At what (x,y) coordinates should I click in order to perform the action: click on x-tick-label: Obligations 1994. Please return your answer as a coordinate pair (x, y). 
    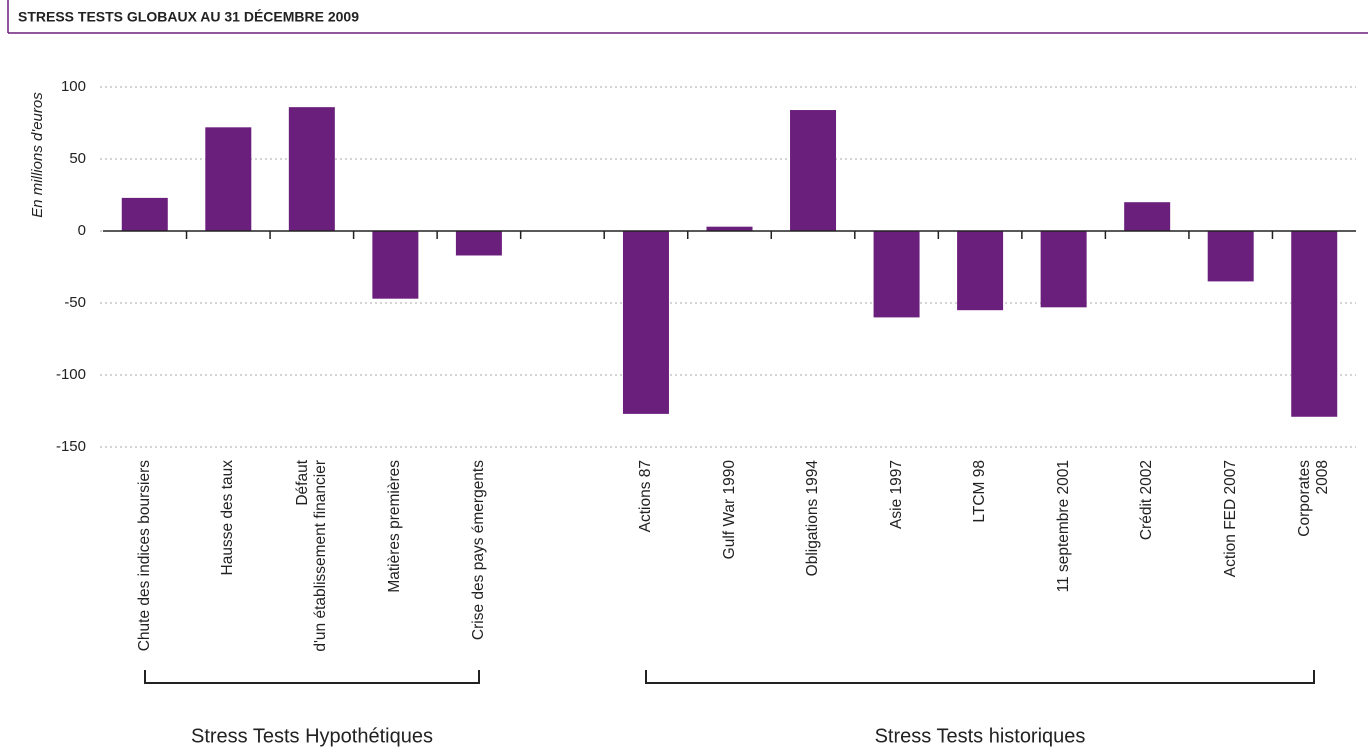
    Looking at the image, I should click on (813, 518).